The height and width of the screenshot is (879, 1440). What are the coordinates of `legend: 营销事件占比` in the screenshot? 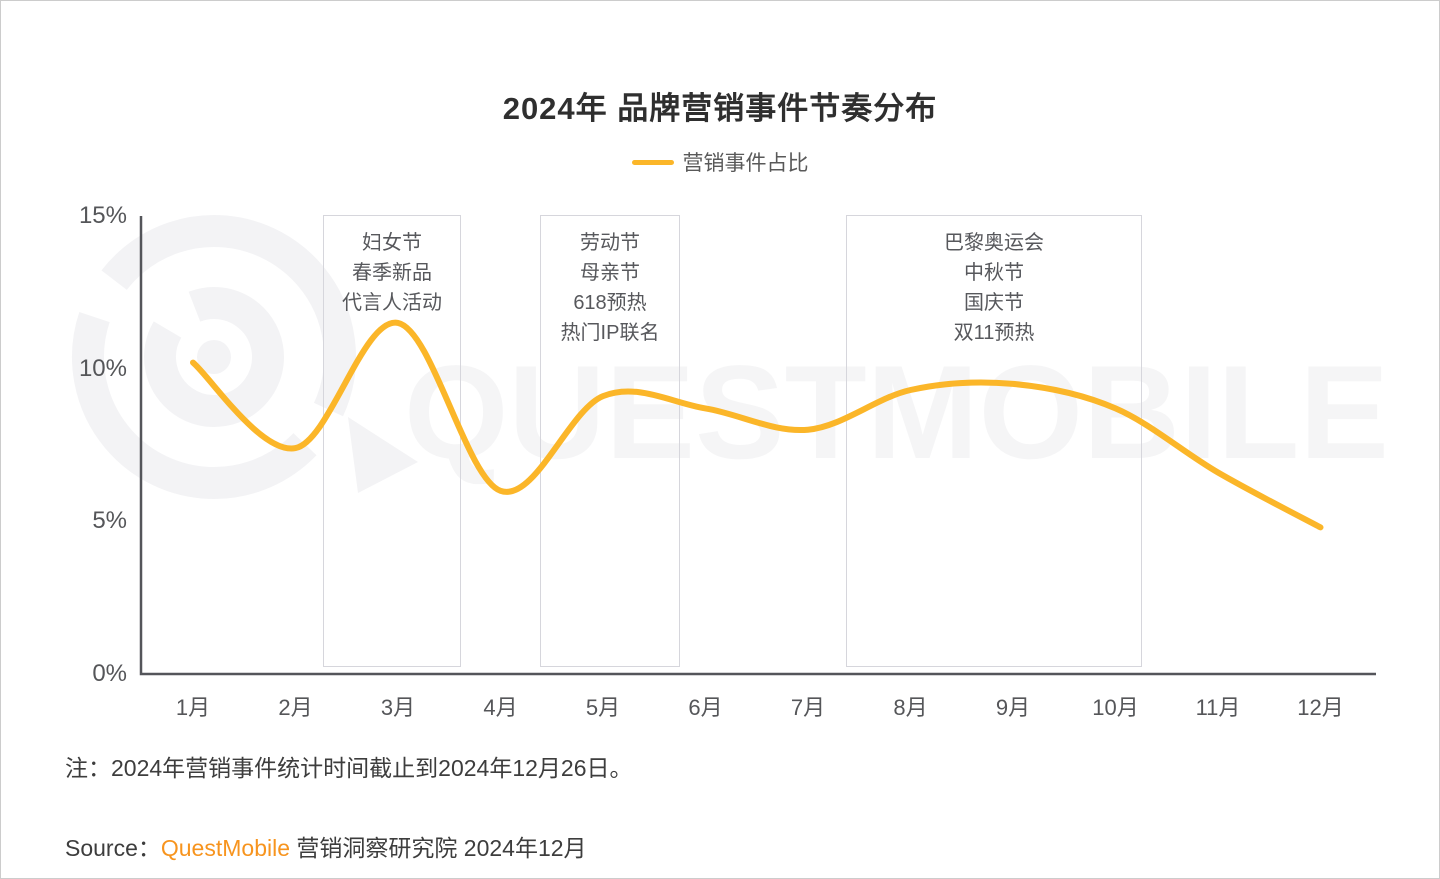 It's located at (720, 162).